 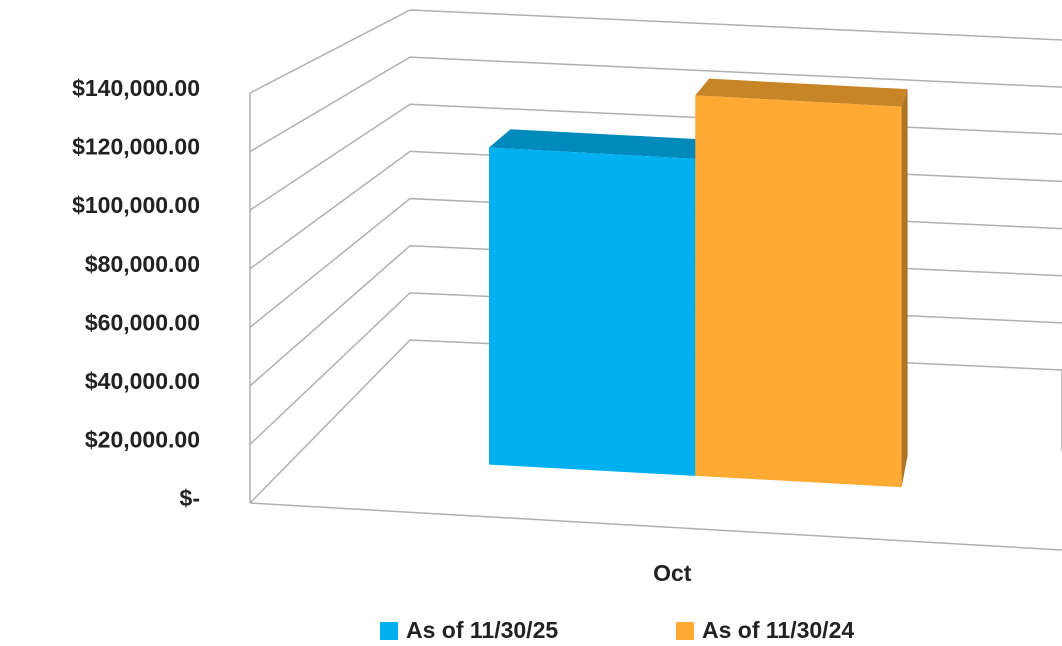 What do you see at coordinates (136, 147) in the screenshot?
I see `y-tick-label: $120,000.00` at bounding box center [136, 147].